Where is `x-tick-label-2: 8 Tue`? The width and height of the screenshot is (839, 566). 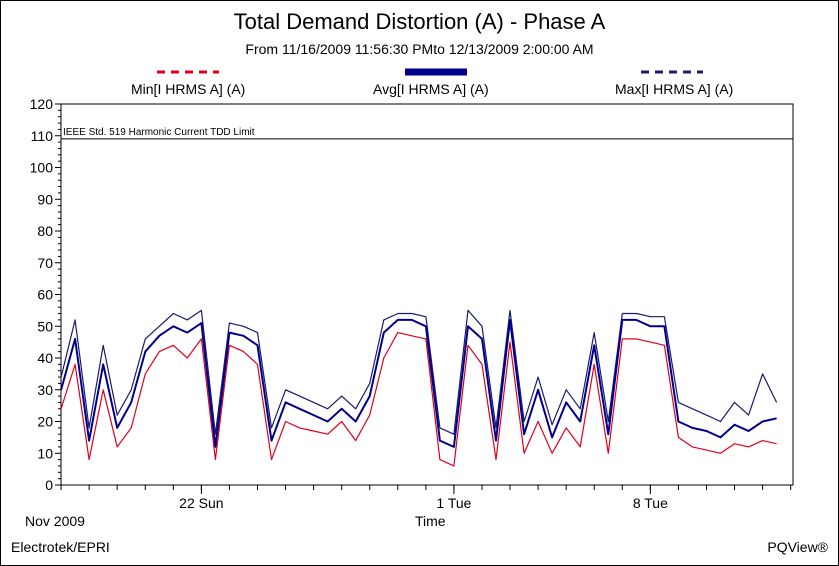
x-tick-label-2: 8 Tue is located at coordinates (650, 503).